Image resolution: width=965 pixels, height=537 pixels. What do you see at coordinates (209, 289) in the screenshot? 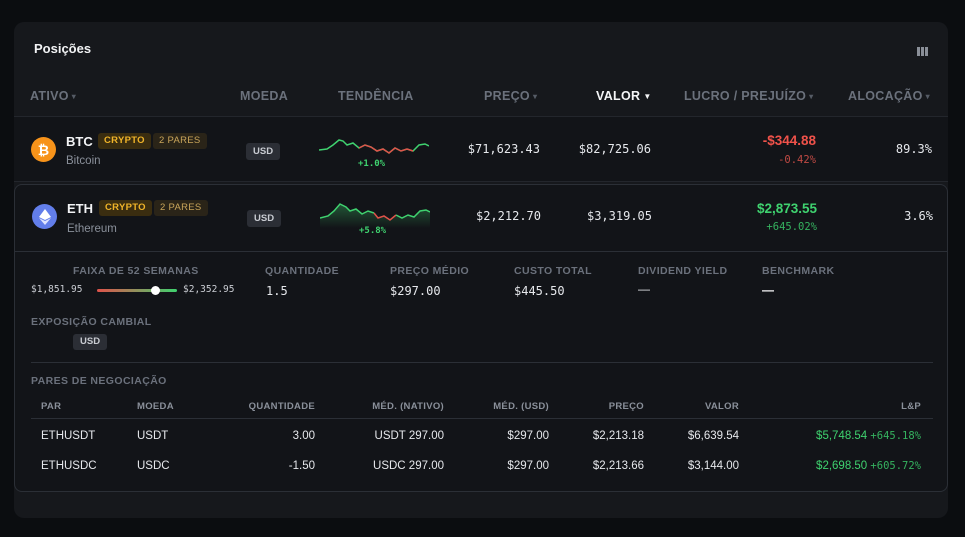
I see `range-high: $2,352.95` at bounding box center [209, 289].